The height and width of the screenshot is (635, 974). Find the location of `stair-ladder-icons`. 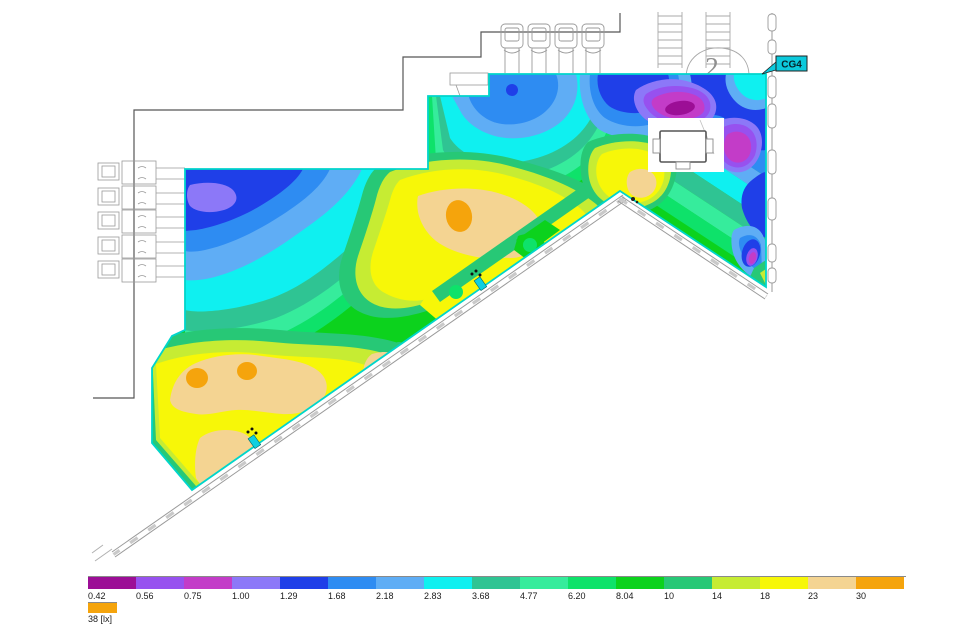

stair-ladder-icons is located at coordinates (703, 48).